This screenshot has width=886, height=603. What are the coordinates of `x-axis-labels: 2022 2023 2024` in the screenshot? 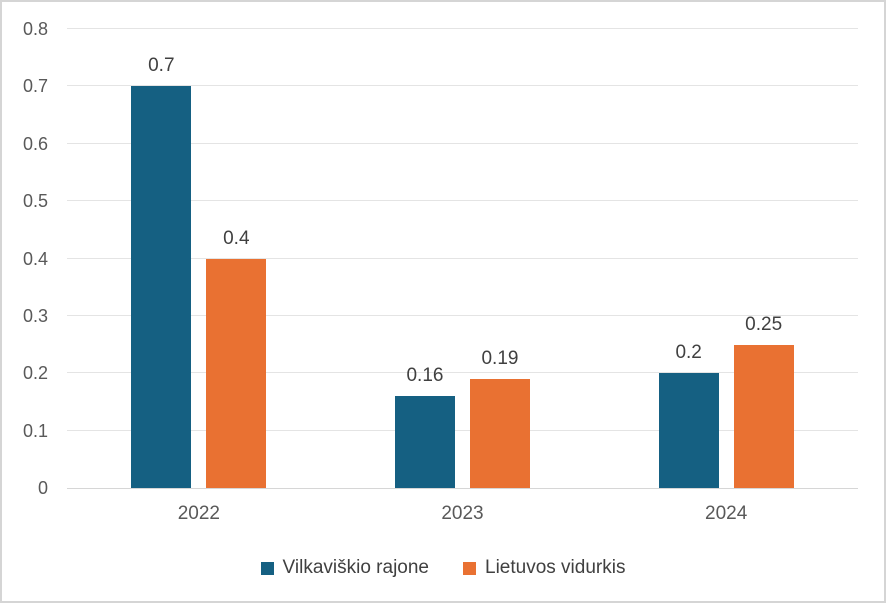 It's located at (443, 515).